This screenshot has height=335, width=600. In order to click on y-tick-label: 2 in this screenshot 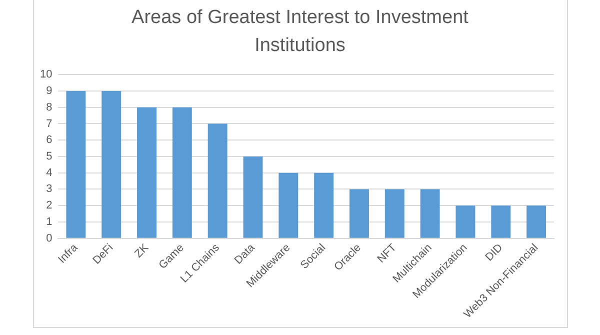, I will do `click(49, 206)`.